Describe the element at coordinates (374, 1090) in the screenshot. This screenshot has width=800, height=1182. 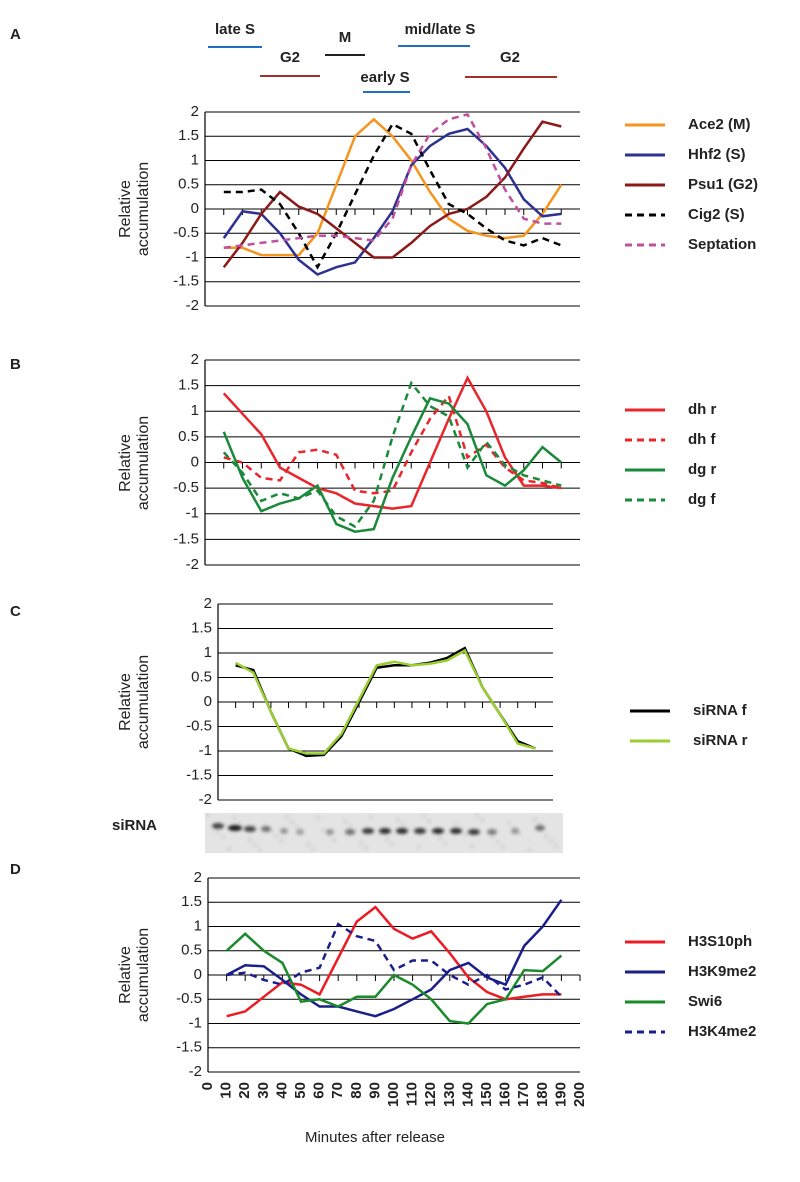
I see `x-tick-label: 90` at that location.